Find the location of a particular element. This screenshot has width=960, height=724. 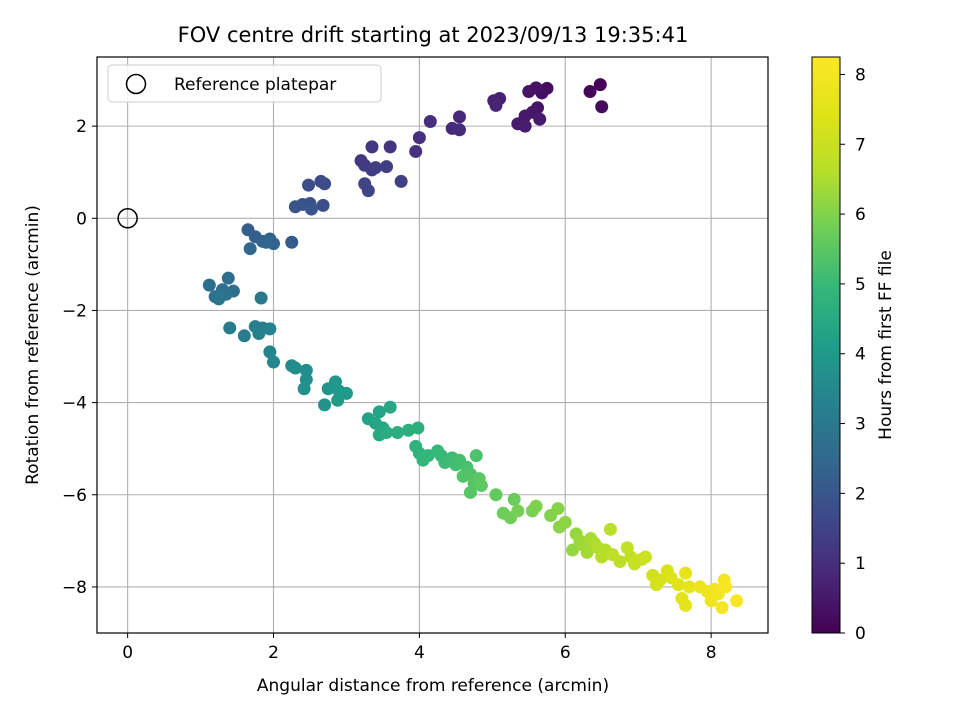

y-tick-label: −8 is located at coordinates (74, 588).